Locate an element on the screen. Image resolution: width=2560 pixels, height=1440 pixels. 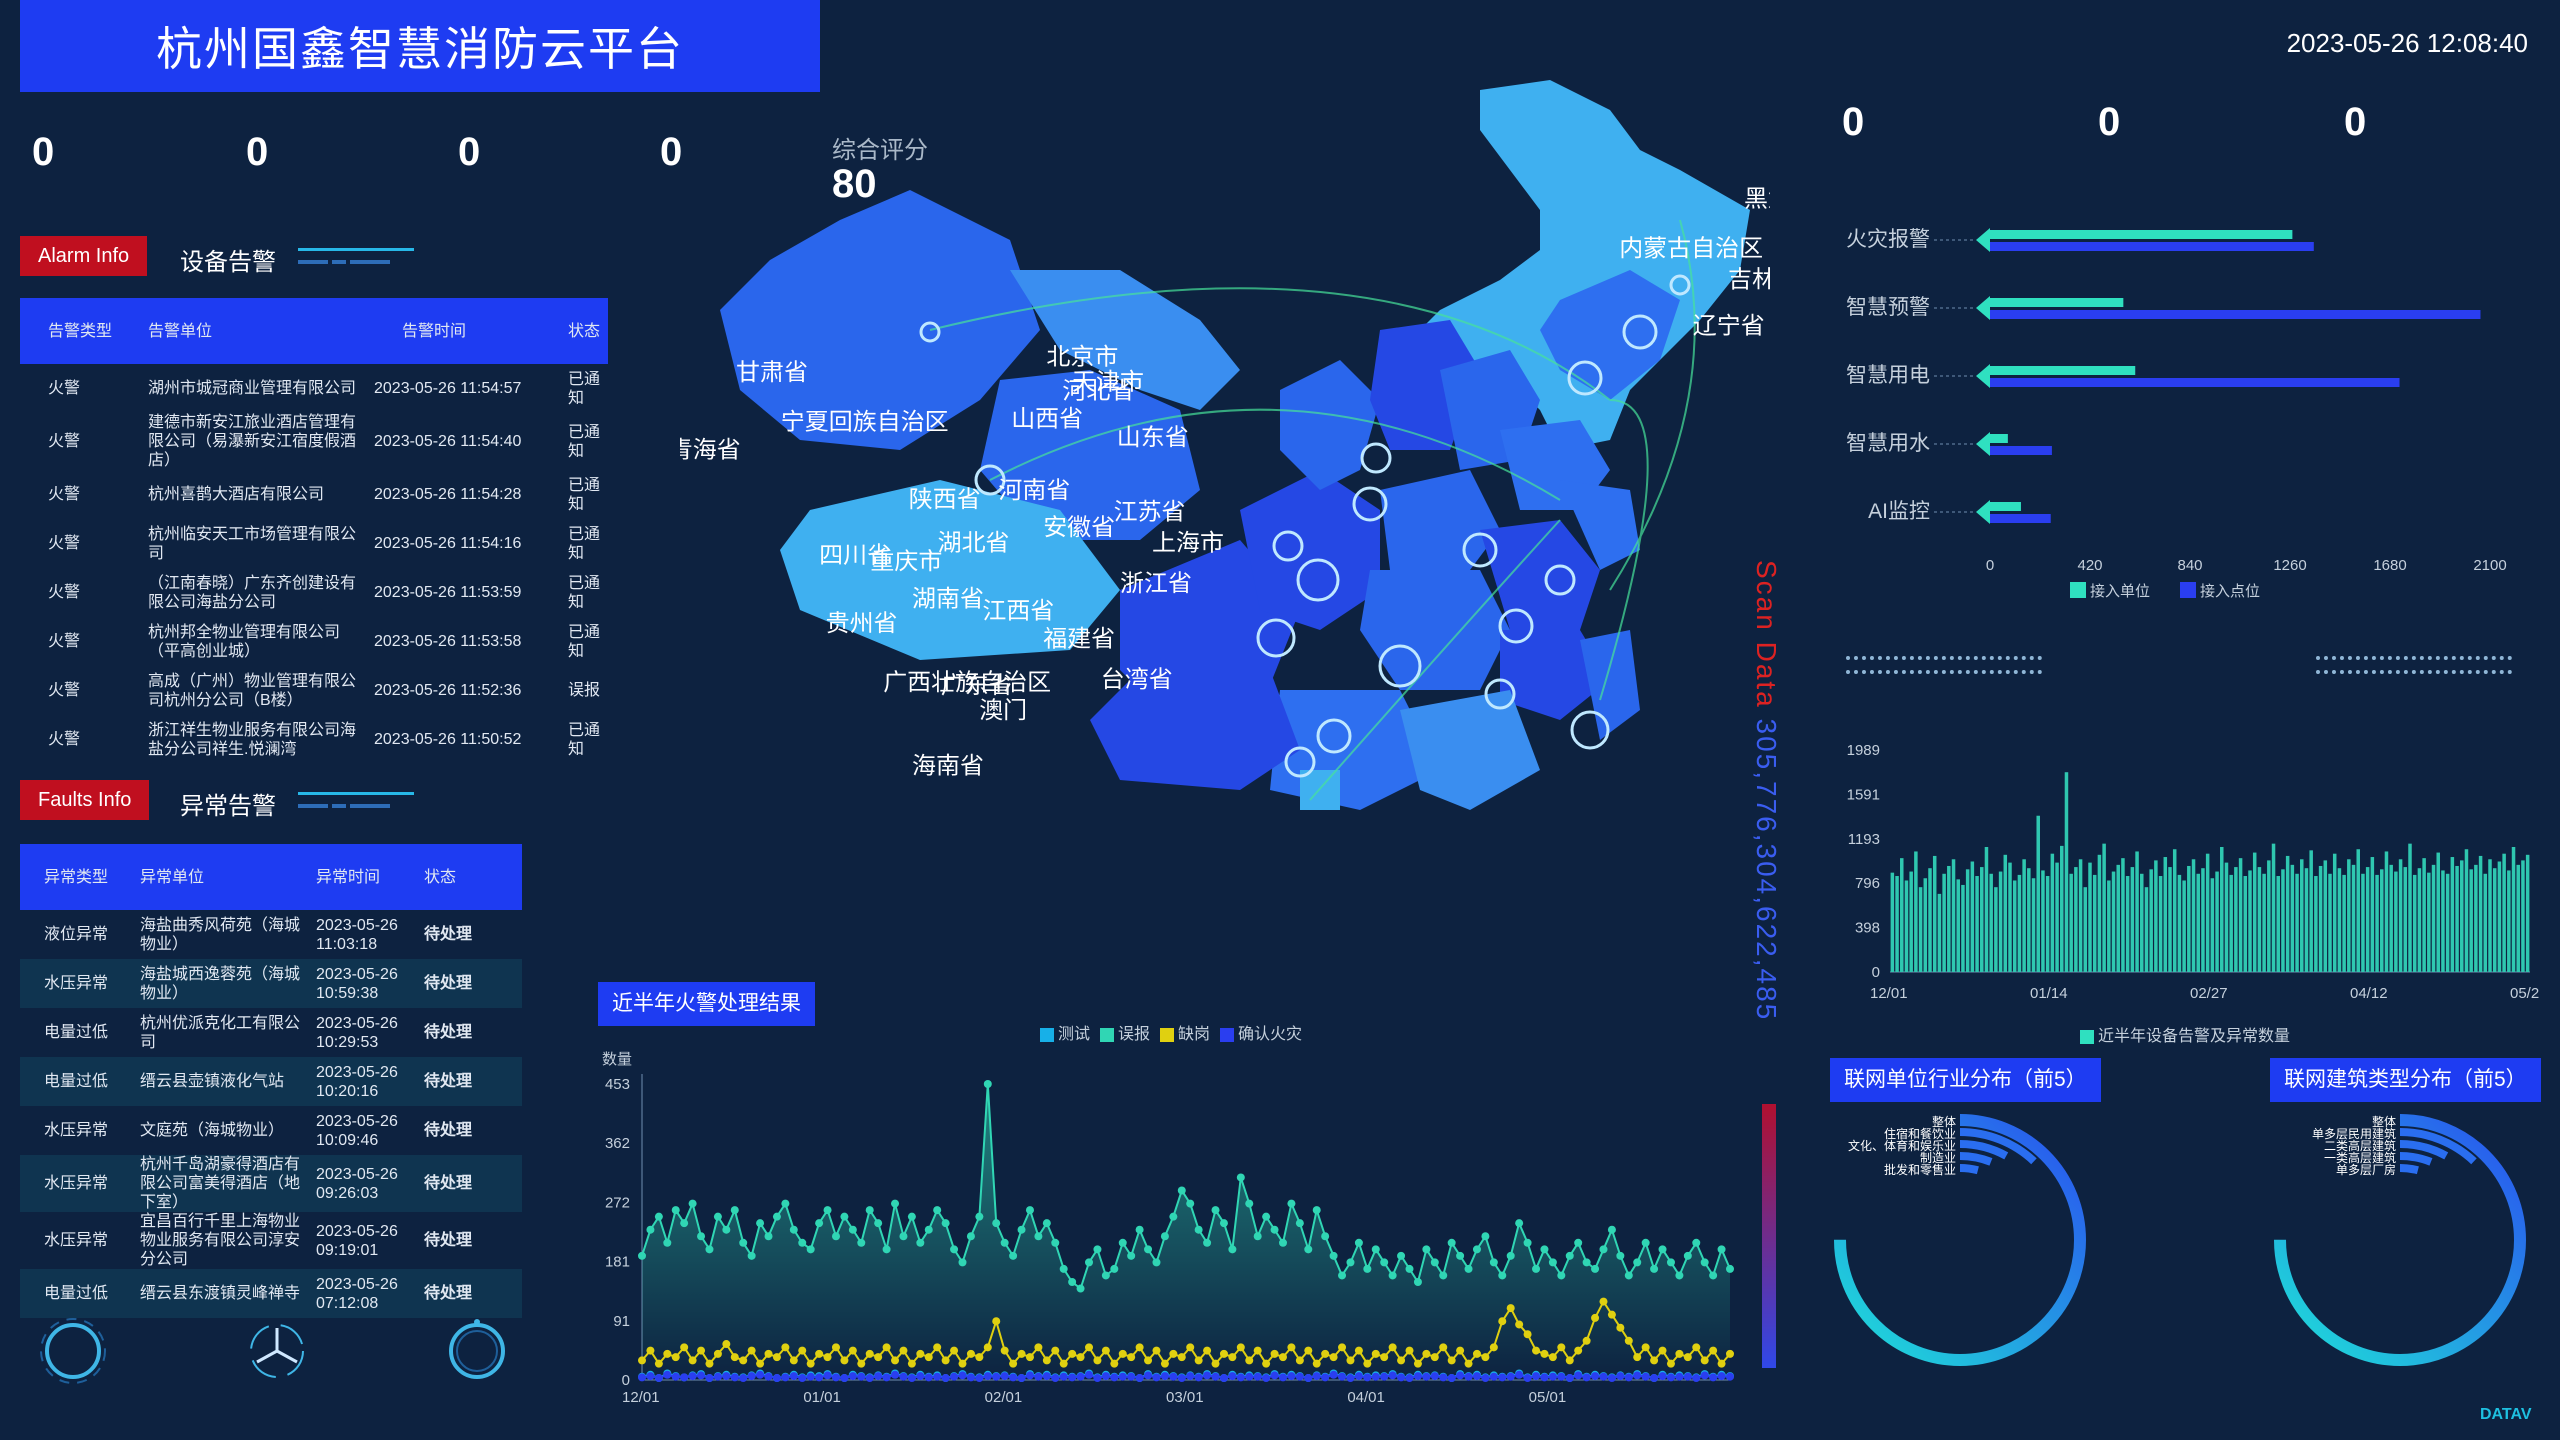
province-label: 青海省 is located at coordinates (710, 450).